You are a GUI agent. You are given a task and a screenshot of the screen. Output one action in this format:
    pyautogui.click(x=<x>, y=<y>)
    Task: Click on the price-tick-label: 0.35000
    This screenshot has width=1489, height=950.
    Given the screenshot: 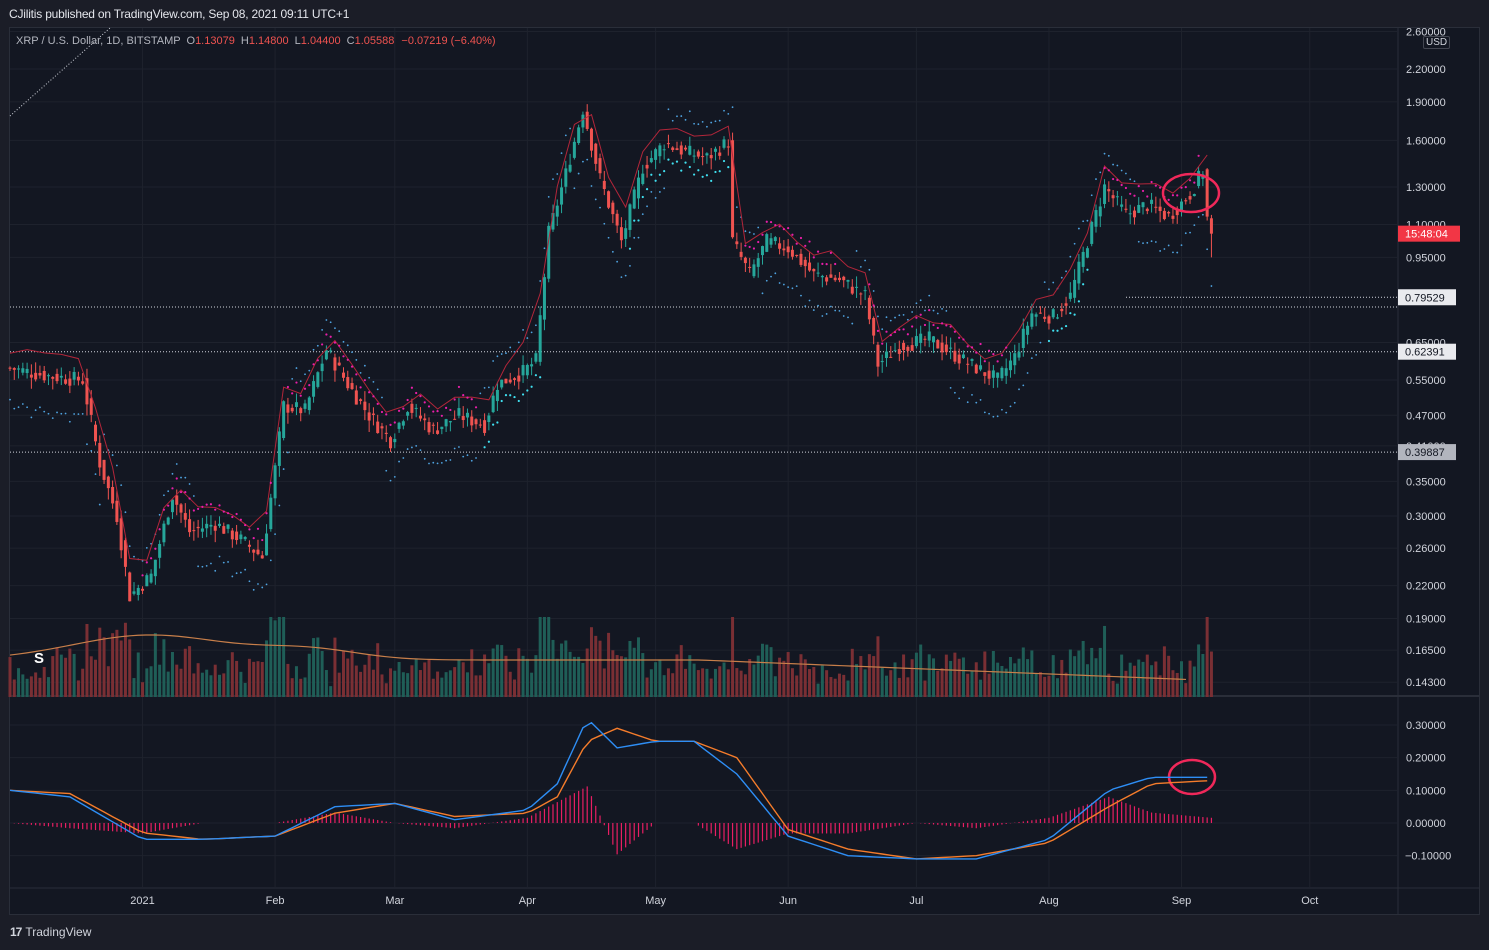 What is the action you would take?
    pyautogui.click(x=1426, y=482)
    